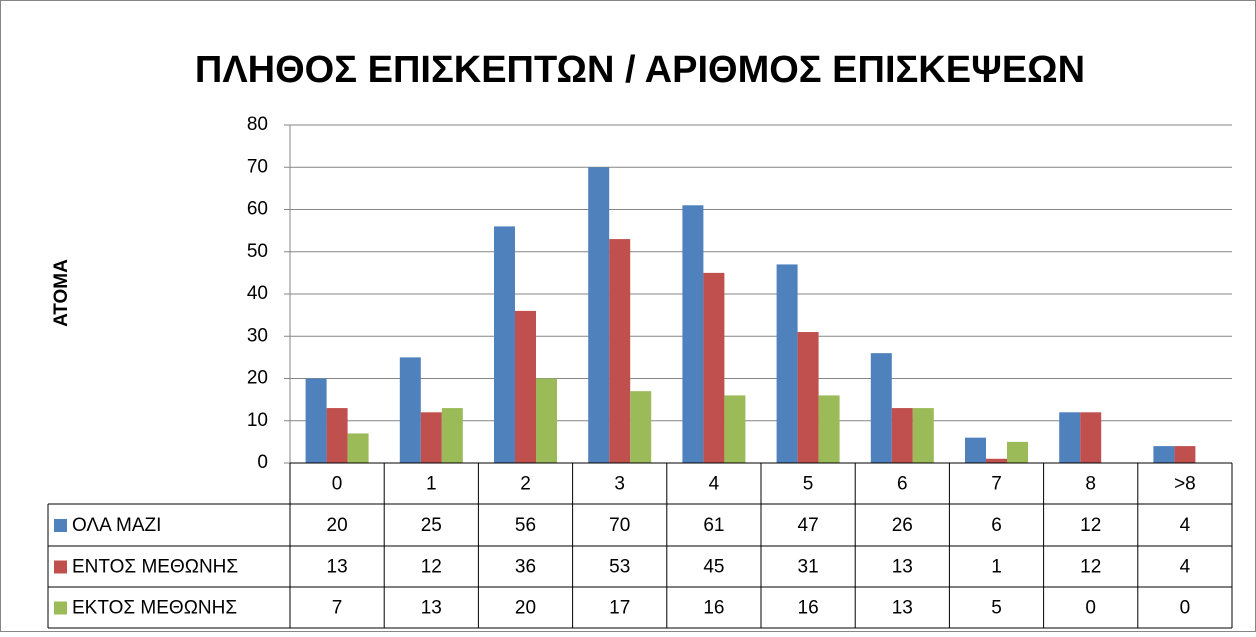  What do you see at coordinates (619, 484) in the screenshot?
I see `x-tick-label: 3` at bounding box center [619, 484].